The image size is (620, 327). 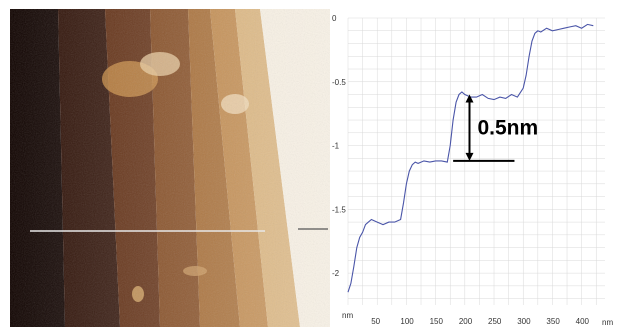 What do you see at coordinates (553, 321) in the screenshot?
I see `x-tick-label: 350` at bounding box center [553, 321].